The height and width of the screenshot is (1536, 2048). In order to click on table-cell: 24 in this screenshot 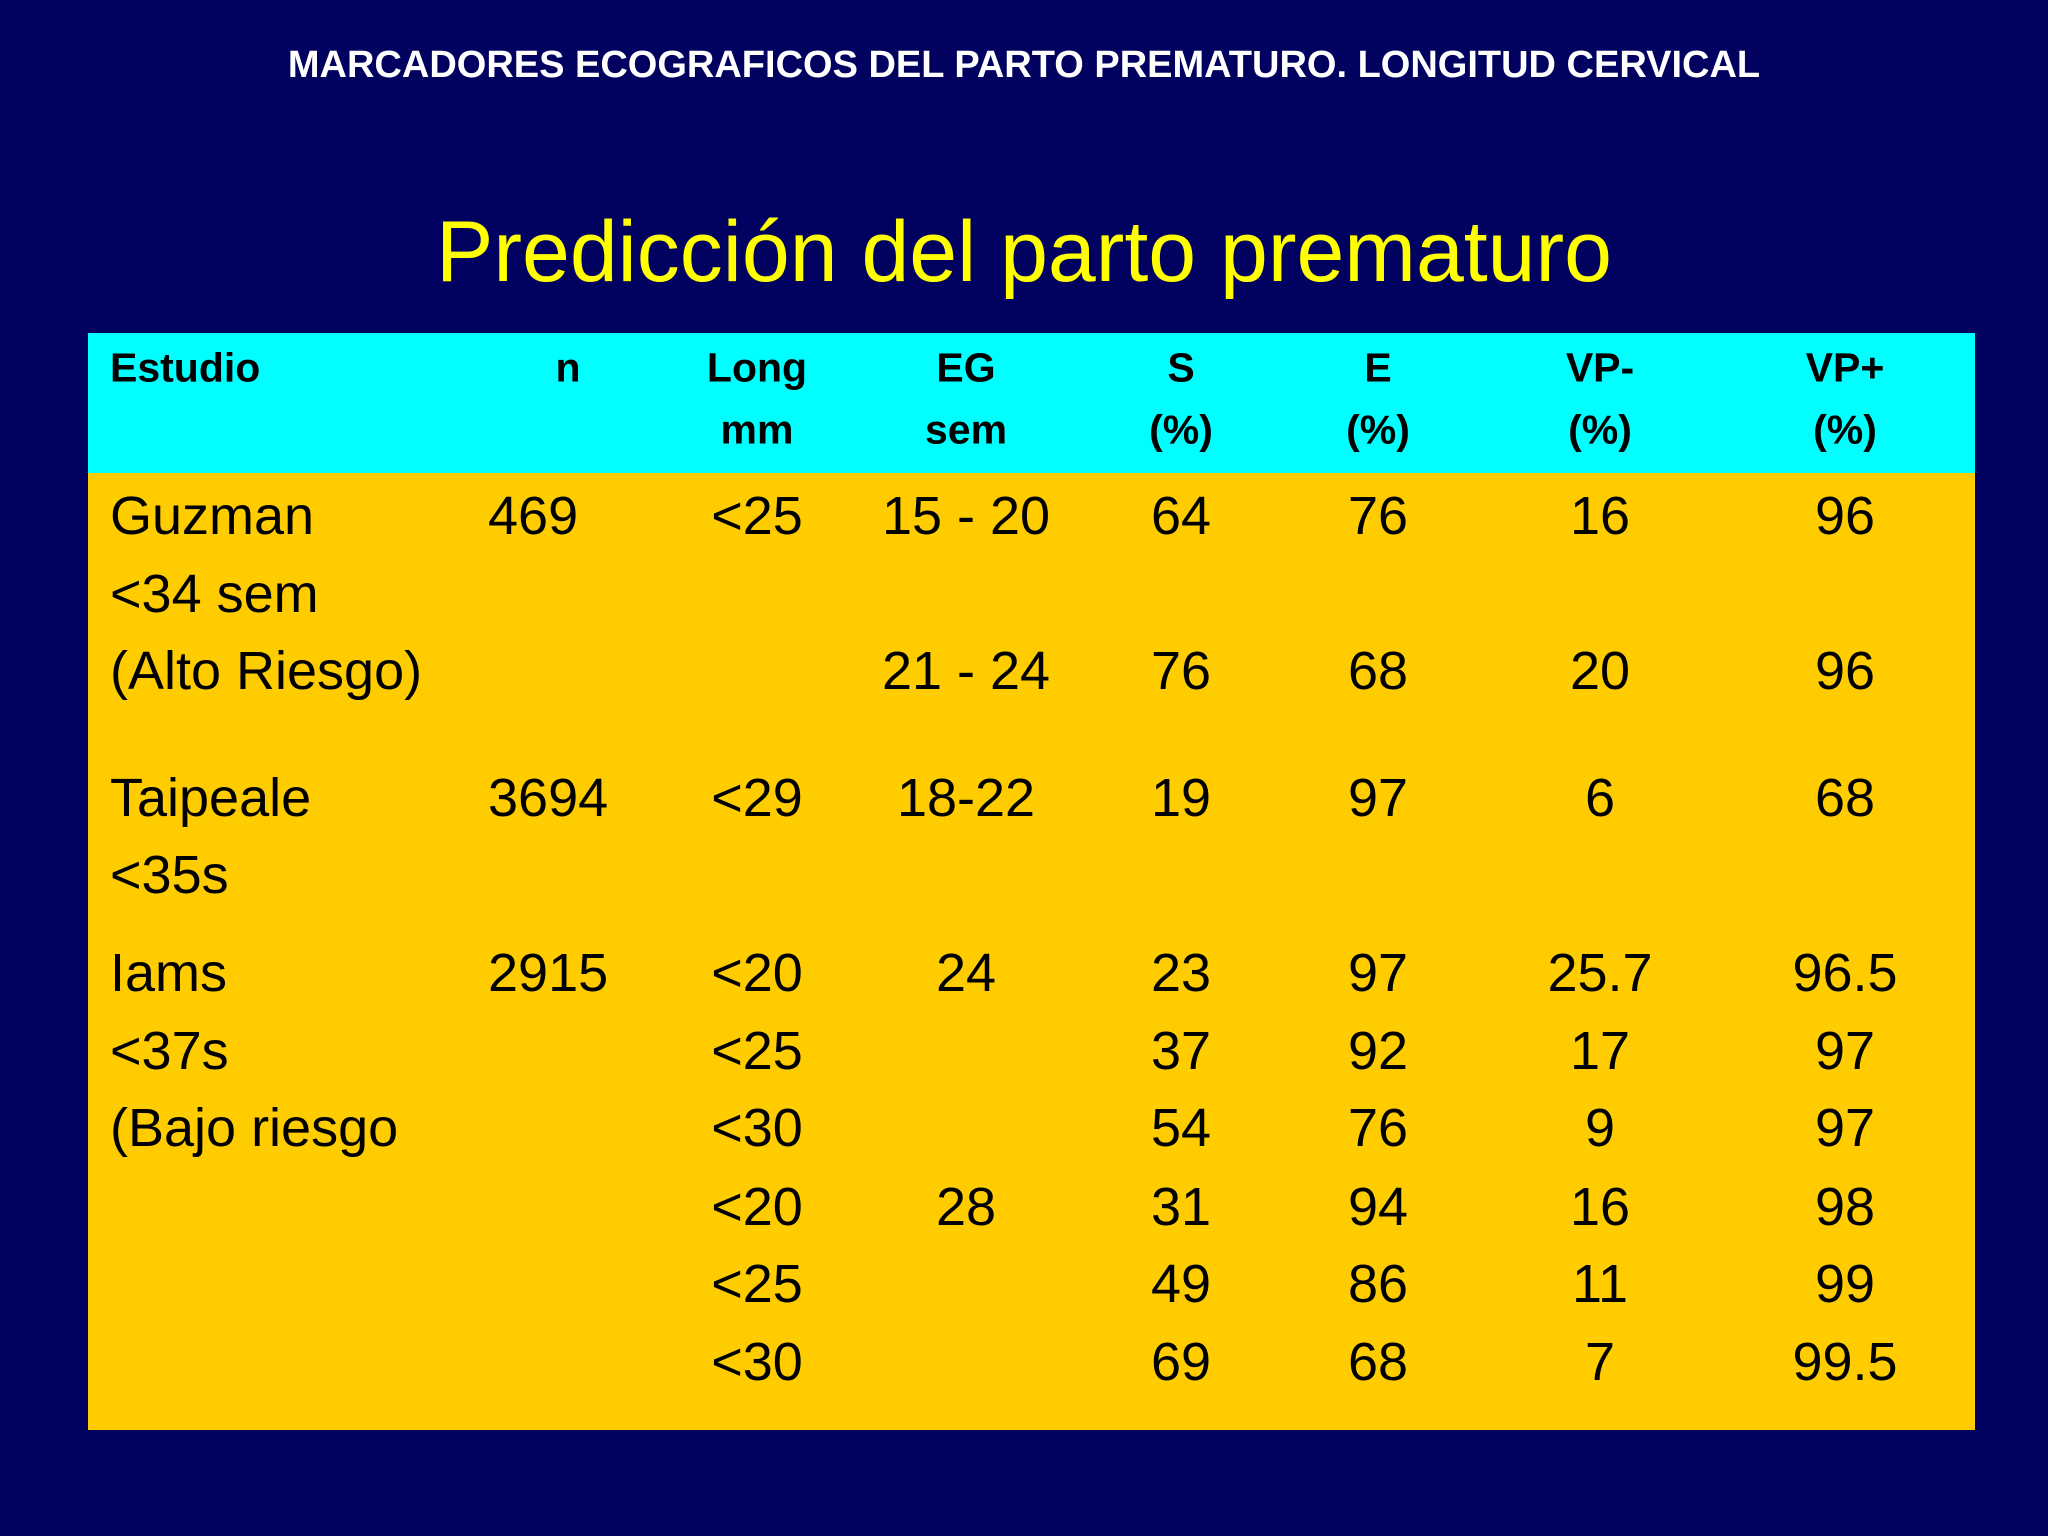, I will do `click(966, 973)`.